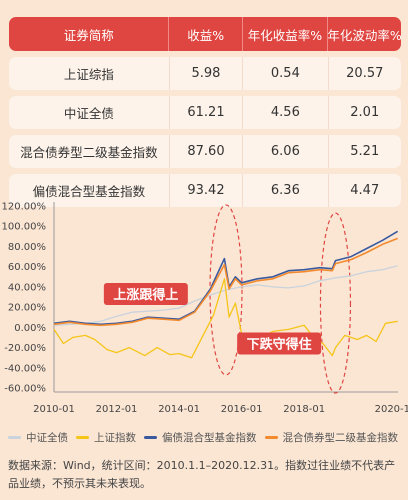 The width and height of the screenshot is (408, 500). Describe the element at coordinates (284, 112) in the screenshot. I see `table-cell-annual-return: 4.56` at that location.